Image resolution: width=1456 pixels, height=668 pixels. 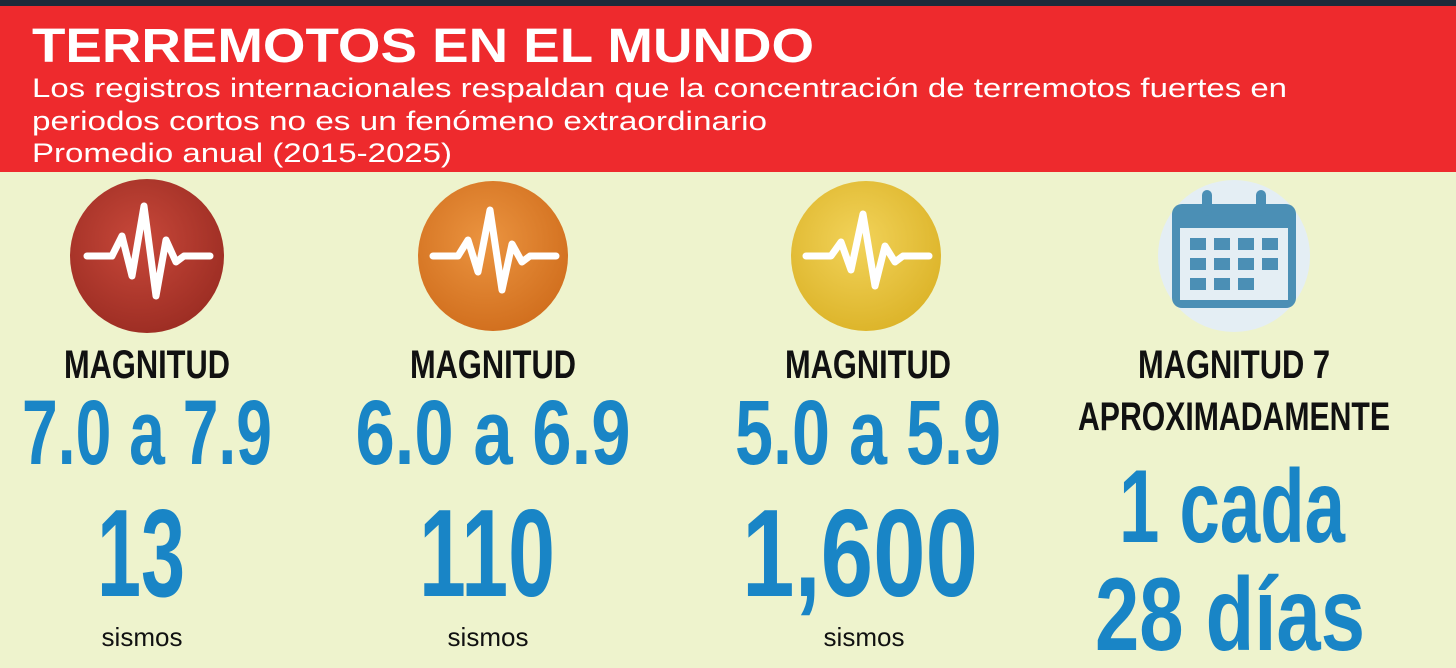 I want to click on count: 1,600, so click(x=860, y=554).